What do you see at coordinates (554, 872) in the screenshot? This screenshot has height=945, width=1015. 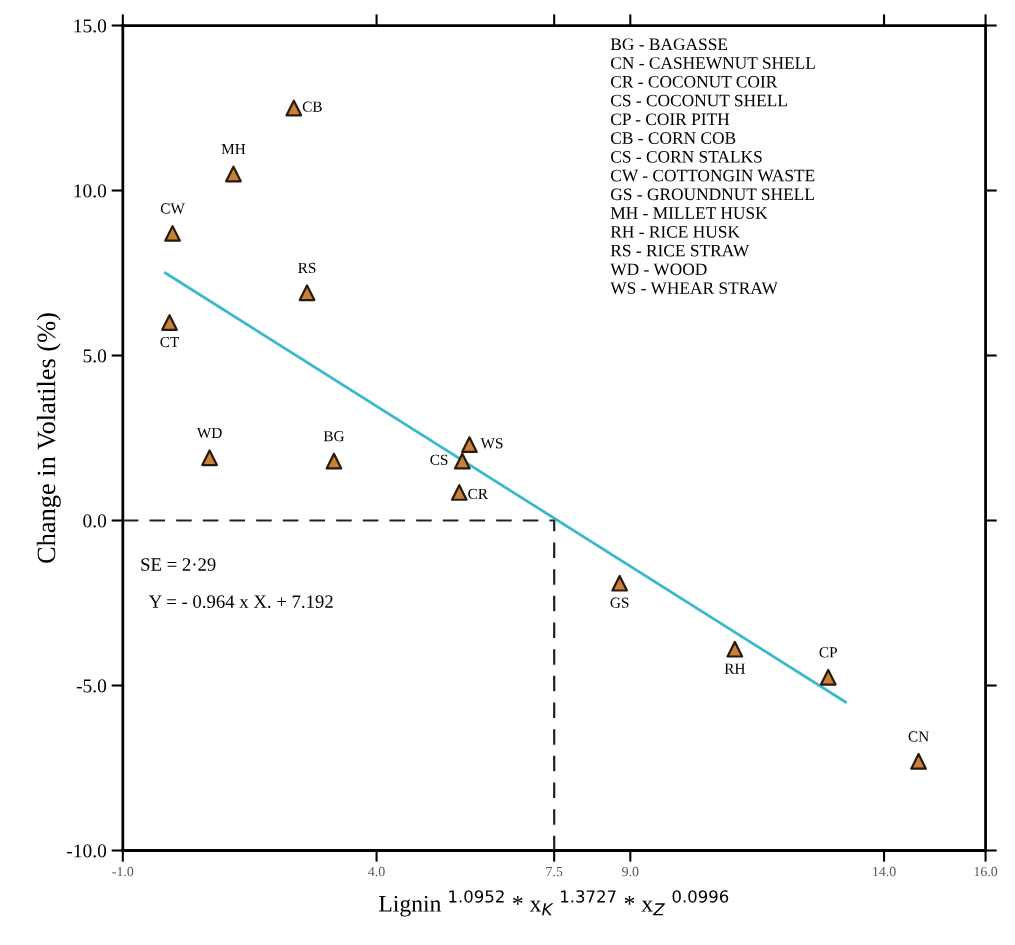 I see `x-tick-label: 7.5` at bounding box center [554, 872].